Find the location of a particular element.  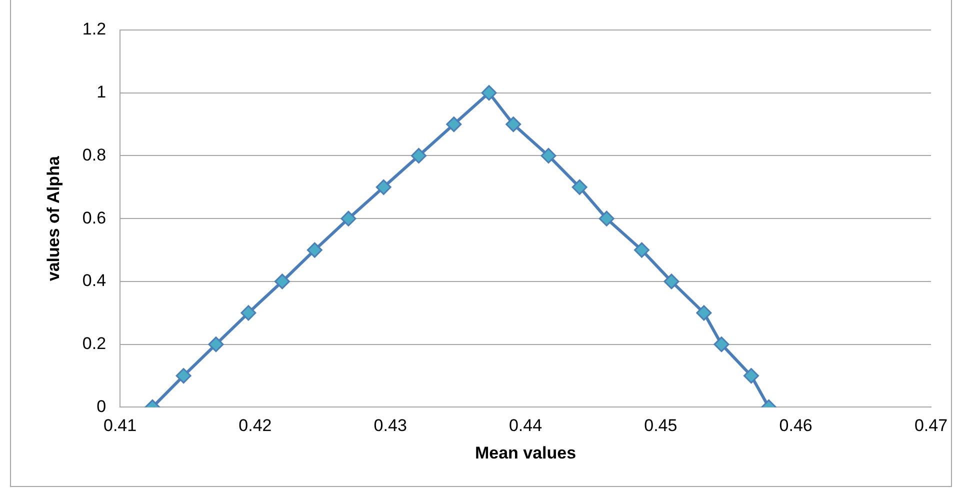

x-tick-label: 0.42 is located at coordinates (255, 426).